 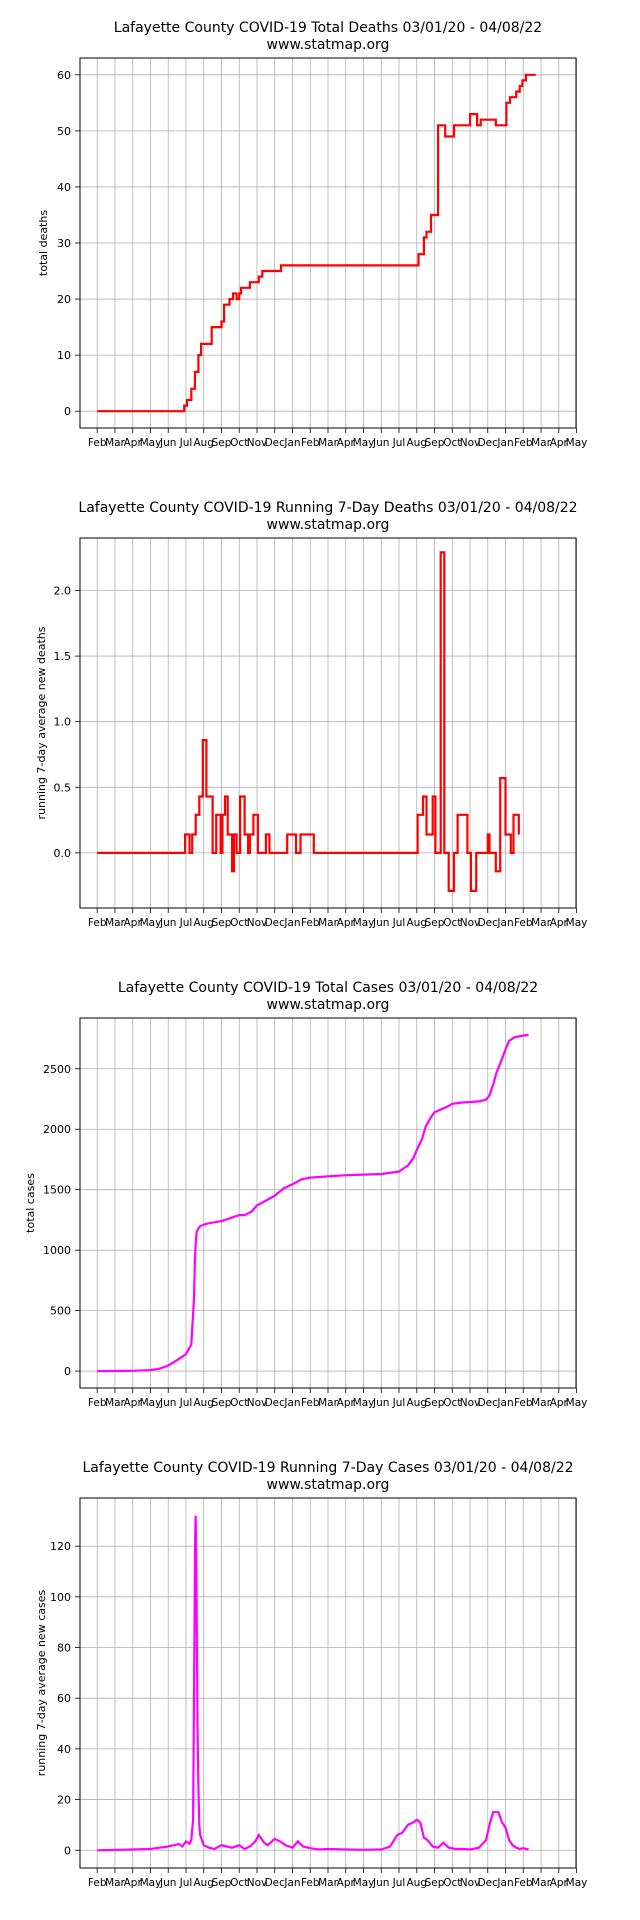 I want to click on y-tick-label: 30, so click(x=64, y=243).